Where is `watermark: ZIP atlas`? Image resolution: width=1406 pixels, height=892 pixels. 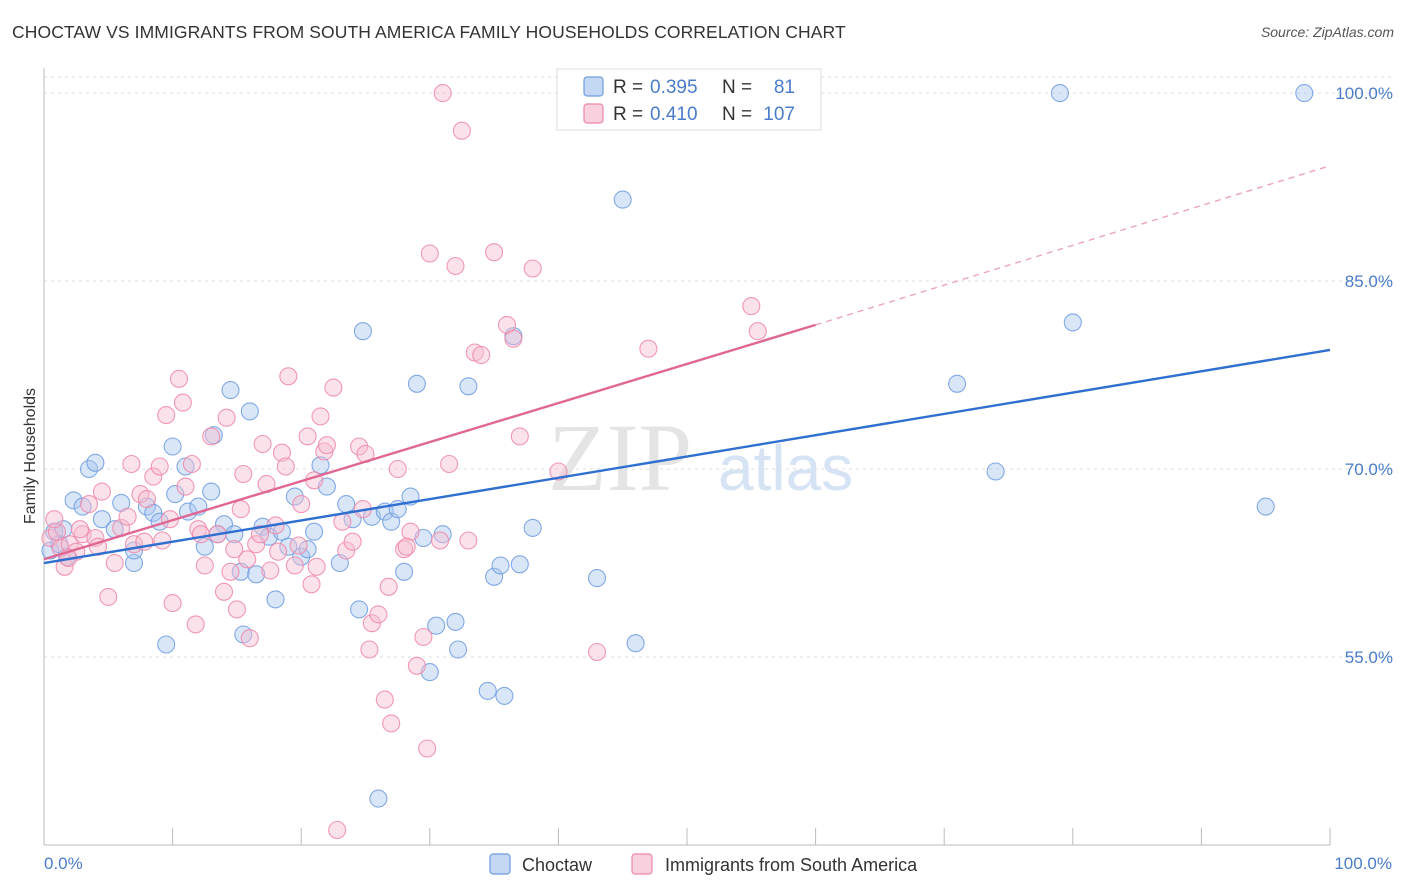 watermark: ZIP atlas is located at coordinates (700, 457).